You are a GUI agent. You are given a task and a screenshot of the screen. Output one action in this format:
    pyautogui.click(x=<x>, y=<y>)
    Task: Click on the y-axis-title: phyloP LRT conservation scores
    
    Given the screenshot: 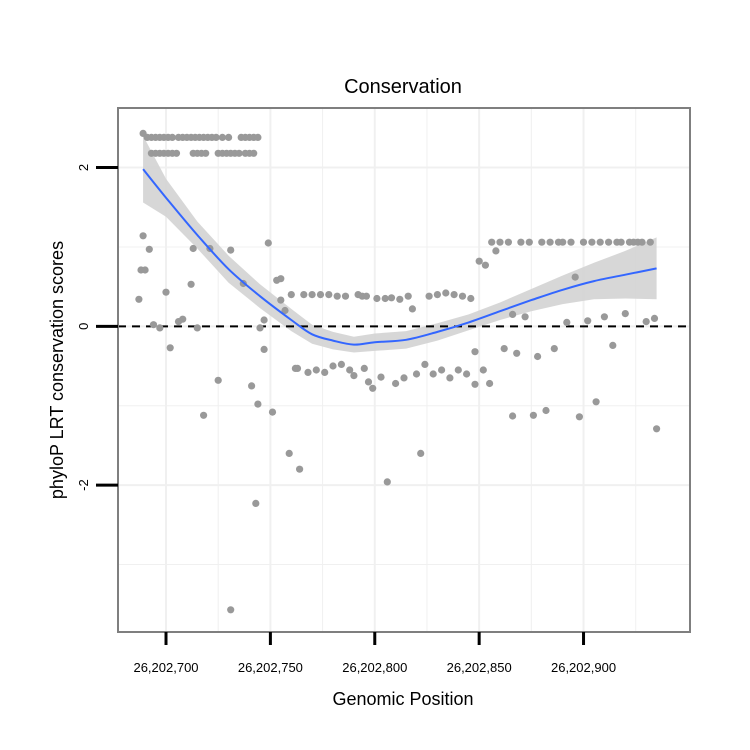 What is the action you would take?
    pyautogui.click(x=57, y=370)
    